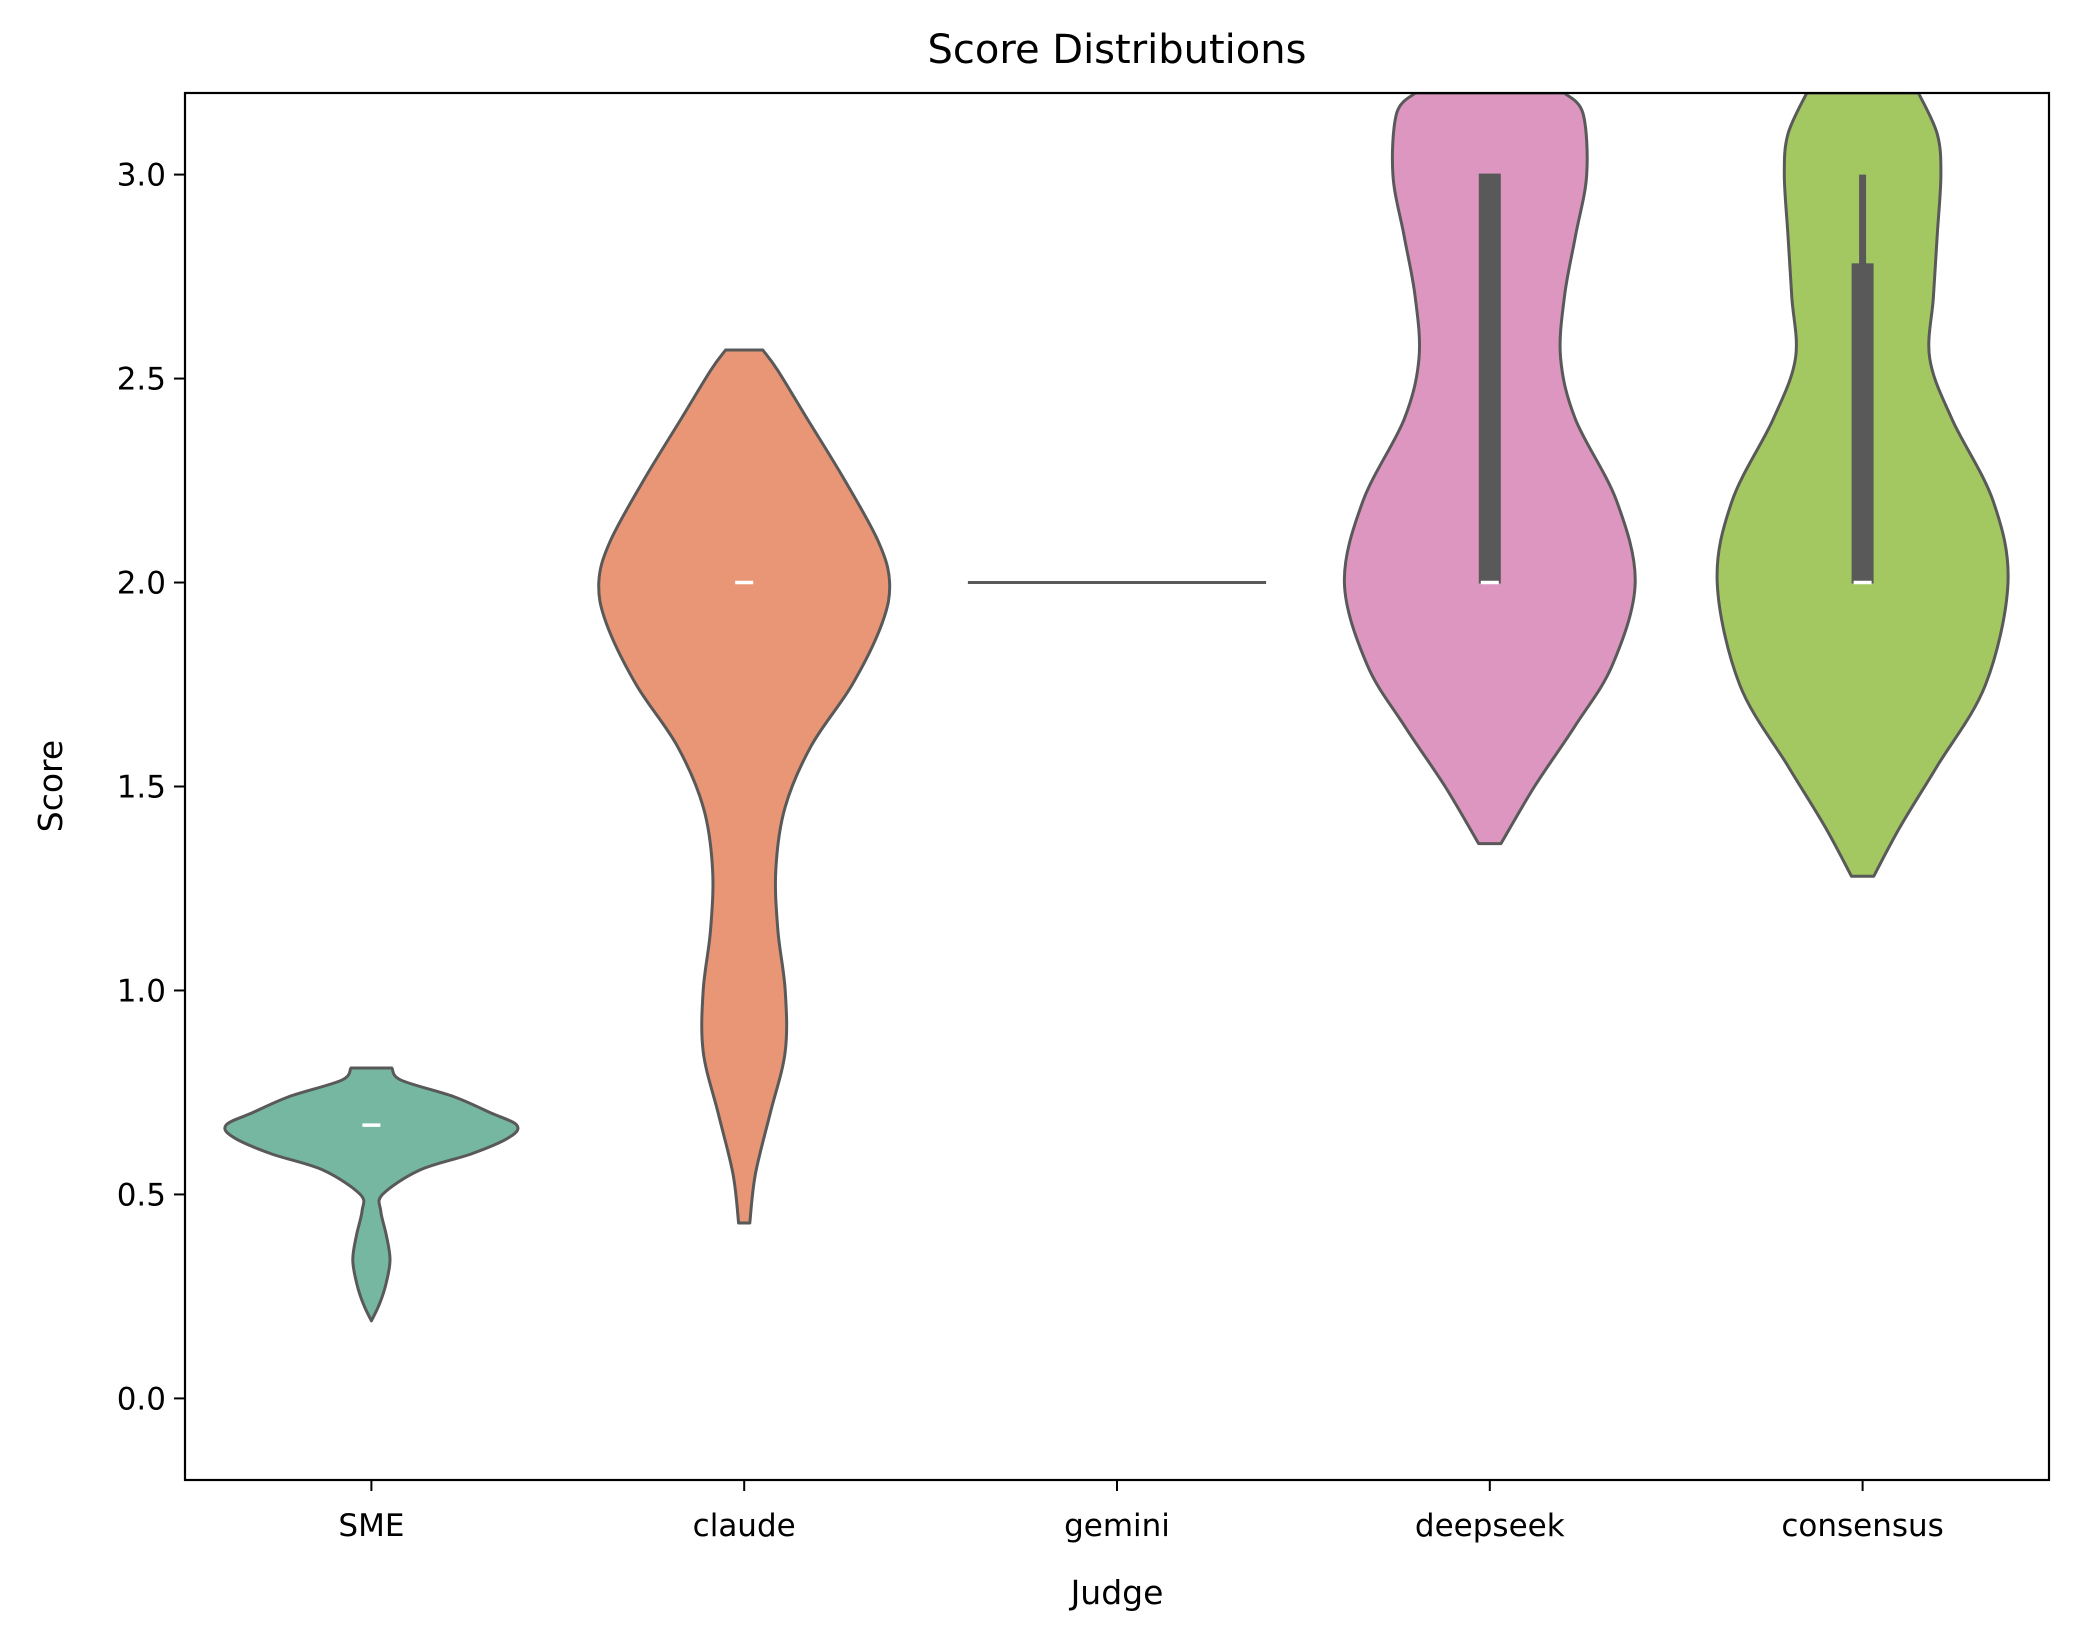 This screenshot has width=2074, height=1643. Describe the element at coordinates (1117, 50) in the screenshot. I see `chart-title: Score Distributions` at that location.